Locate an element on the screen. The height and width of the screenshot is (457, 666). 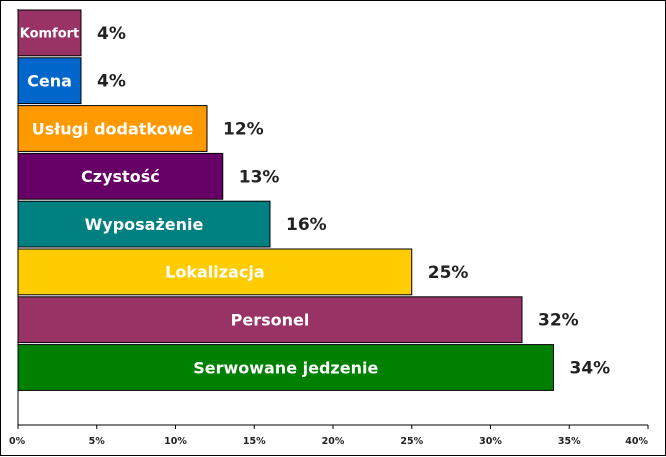
bar-value-label: 32% is located at coordinates (558, 321).